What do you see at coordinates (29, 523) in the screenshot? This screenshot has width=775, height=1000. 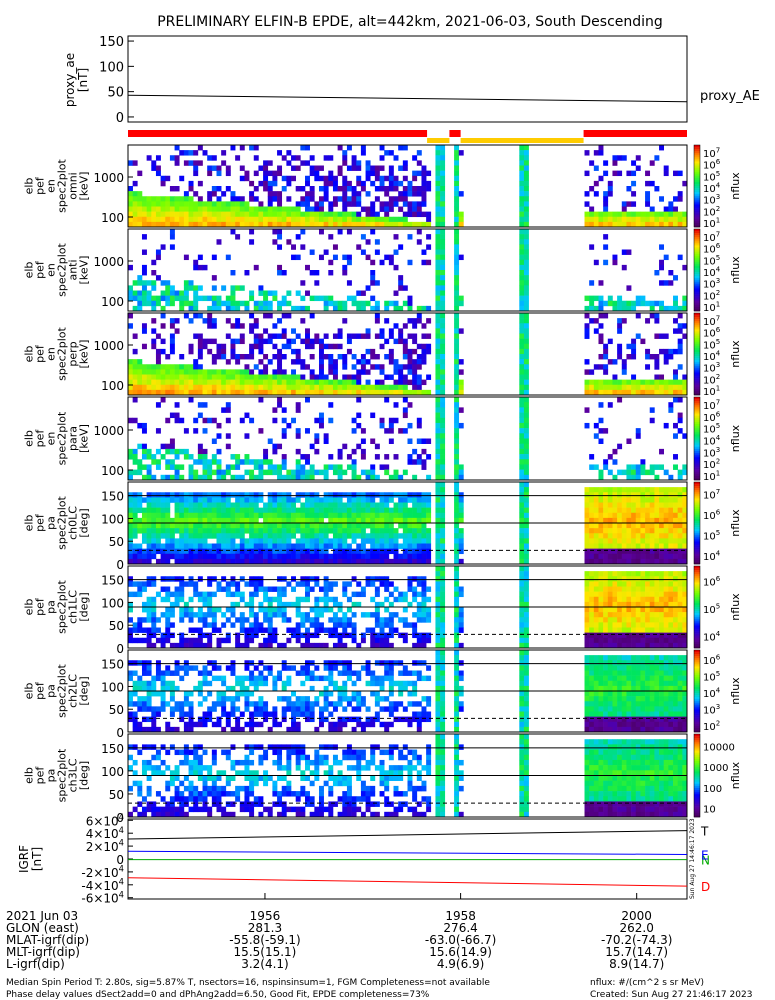 I see `panel-ylabel-line: elb` at bounding box center [29, 523].